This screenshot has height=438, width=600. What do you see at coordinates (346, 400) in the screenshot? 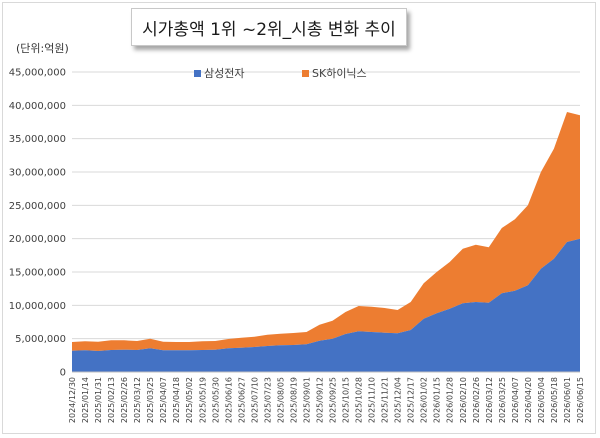
I see `x-tick-label: 2025/10/15` at bounding box center [346, 400].